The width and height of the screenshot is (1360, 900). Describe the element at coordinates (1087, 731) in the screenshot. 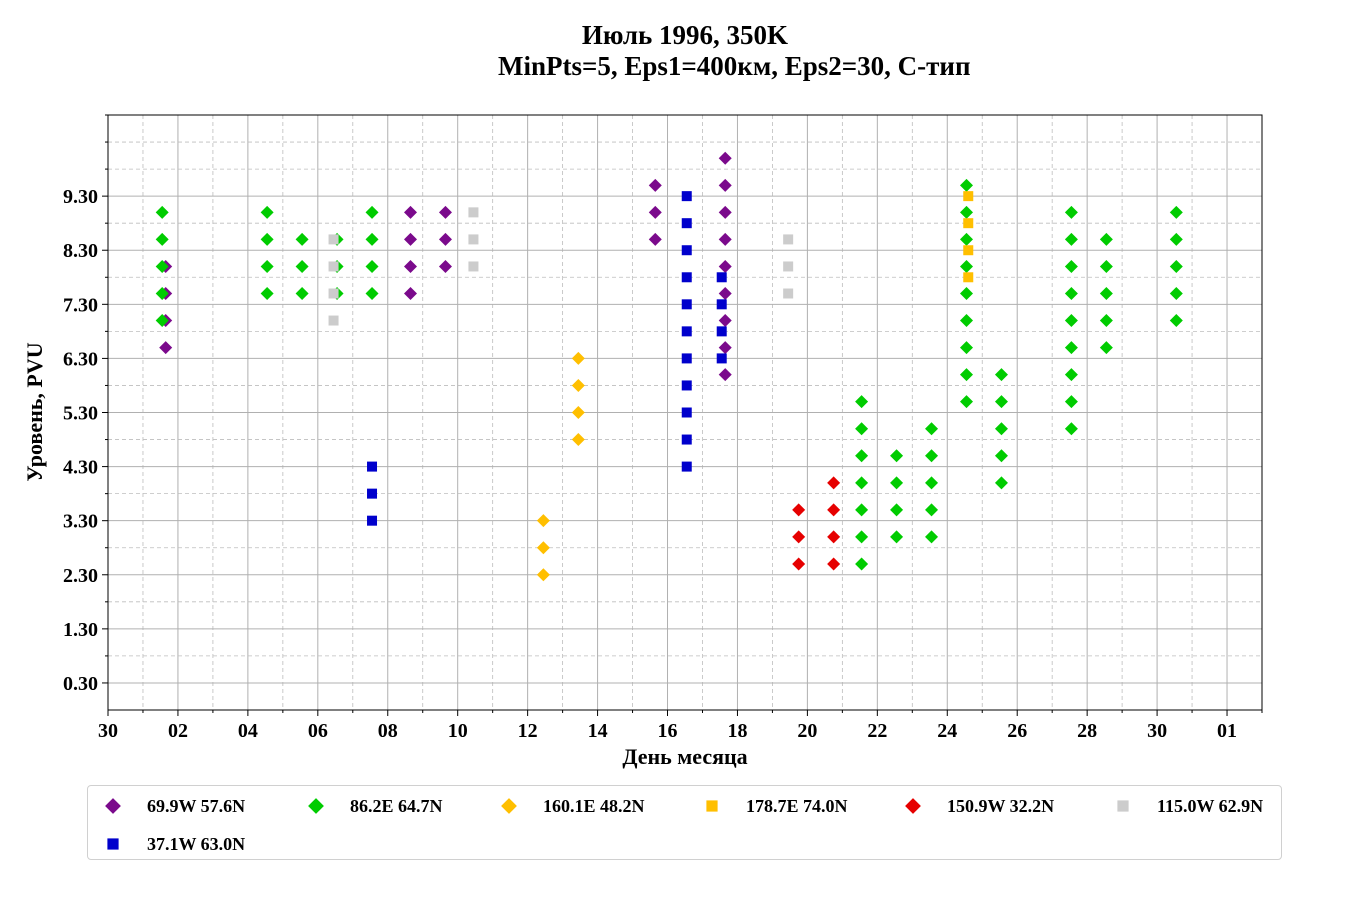

I see `x-tick-label: 28` at that location.